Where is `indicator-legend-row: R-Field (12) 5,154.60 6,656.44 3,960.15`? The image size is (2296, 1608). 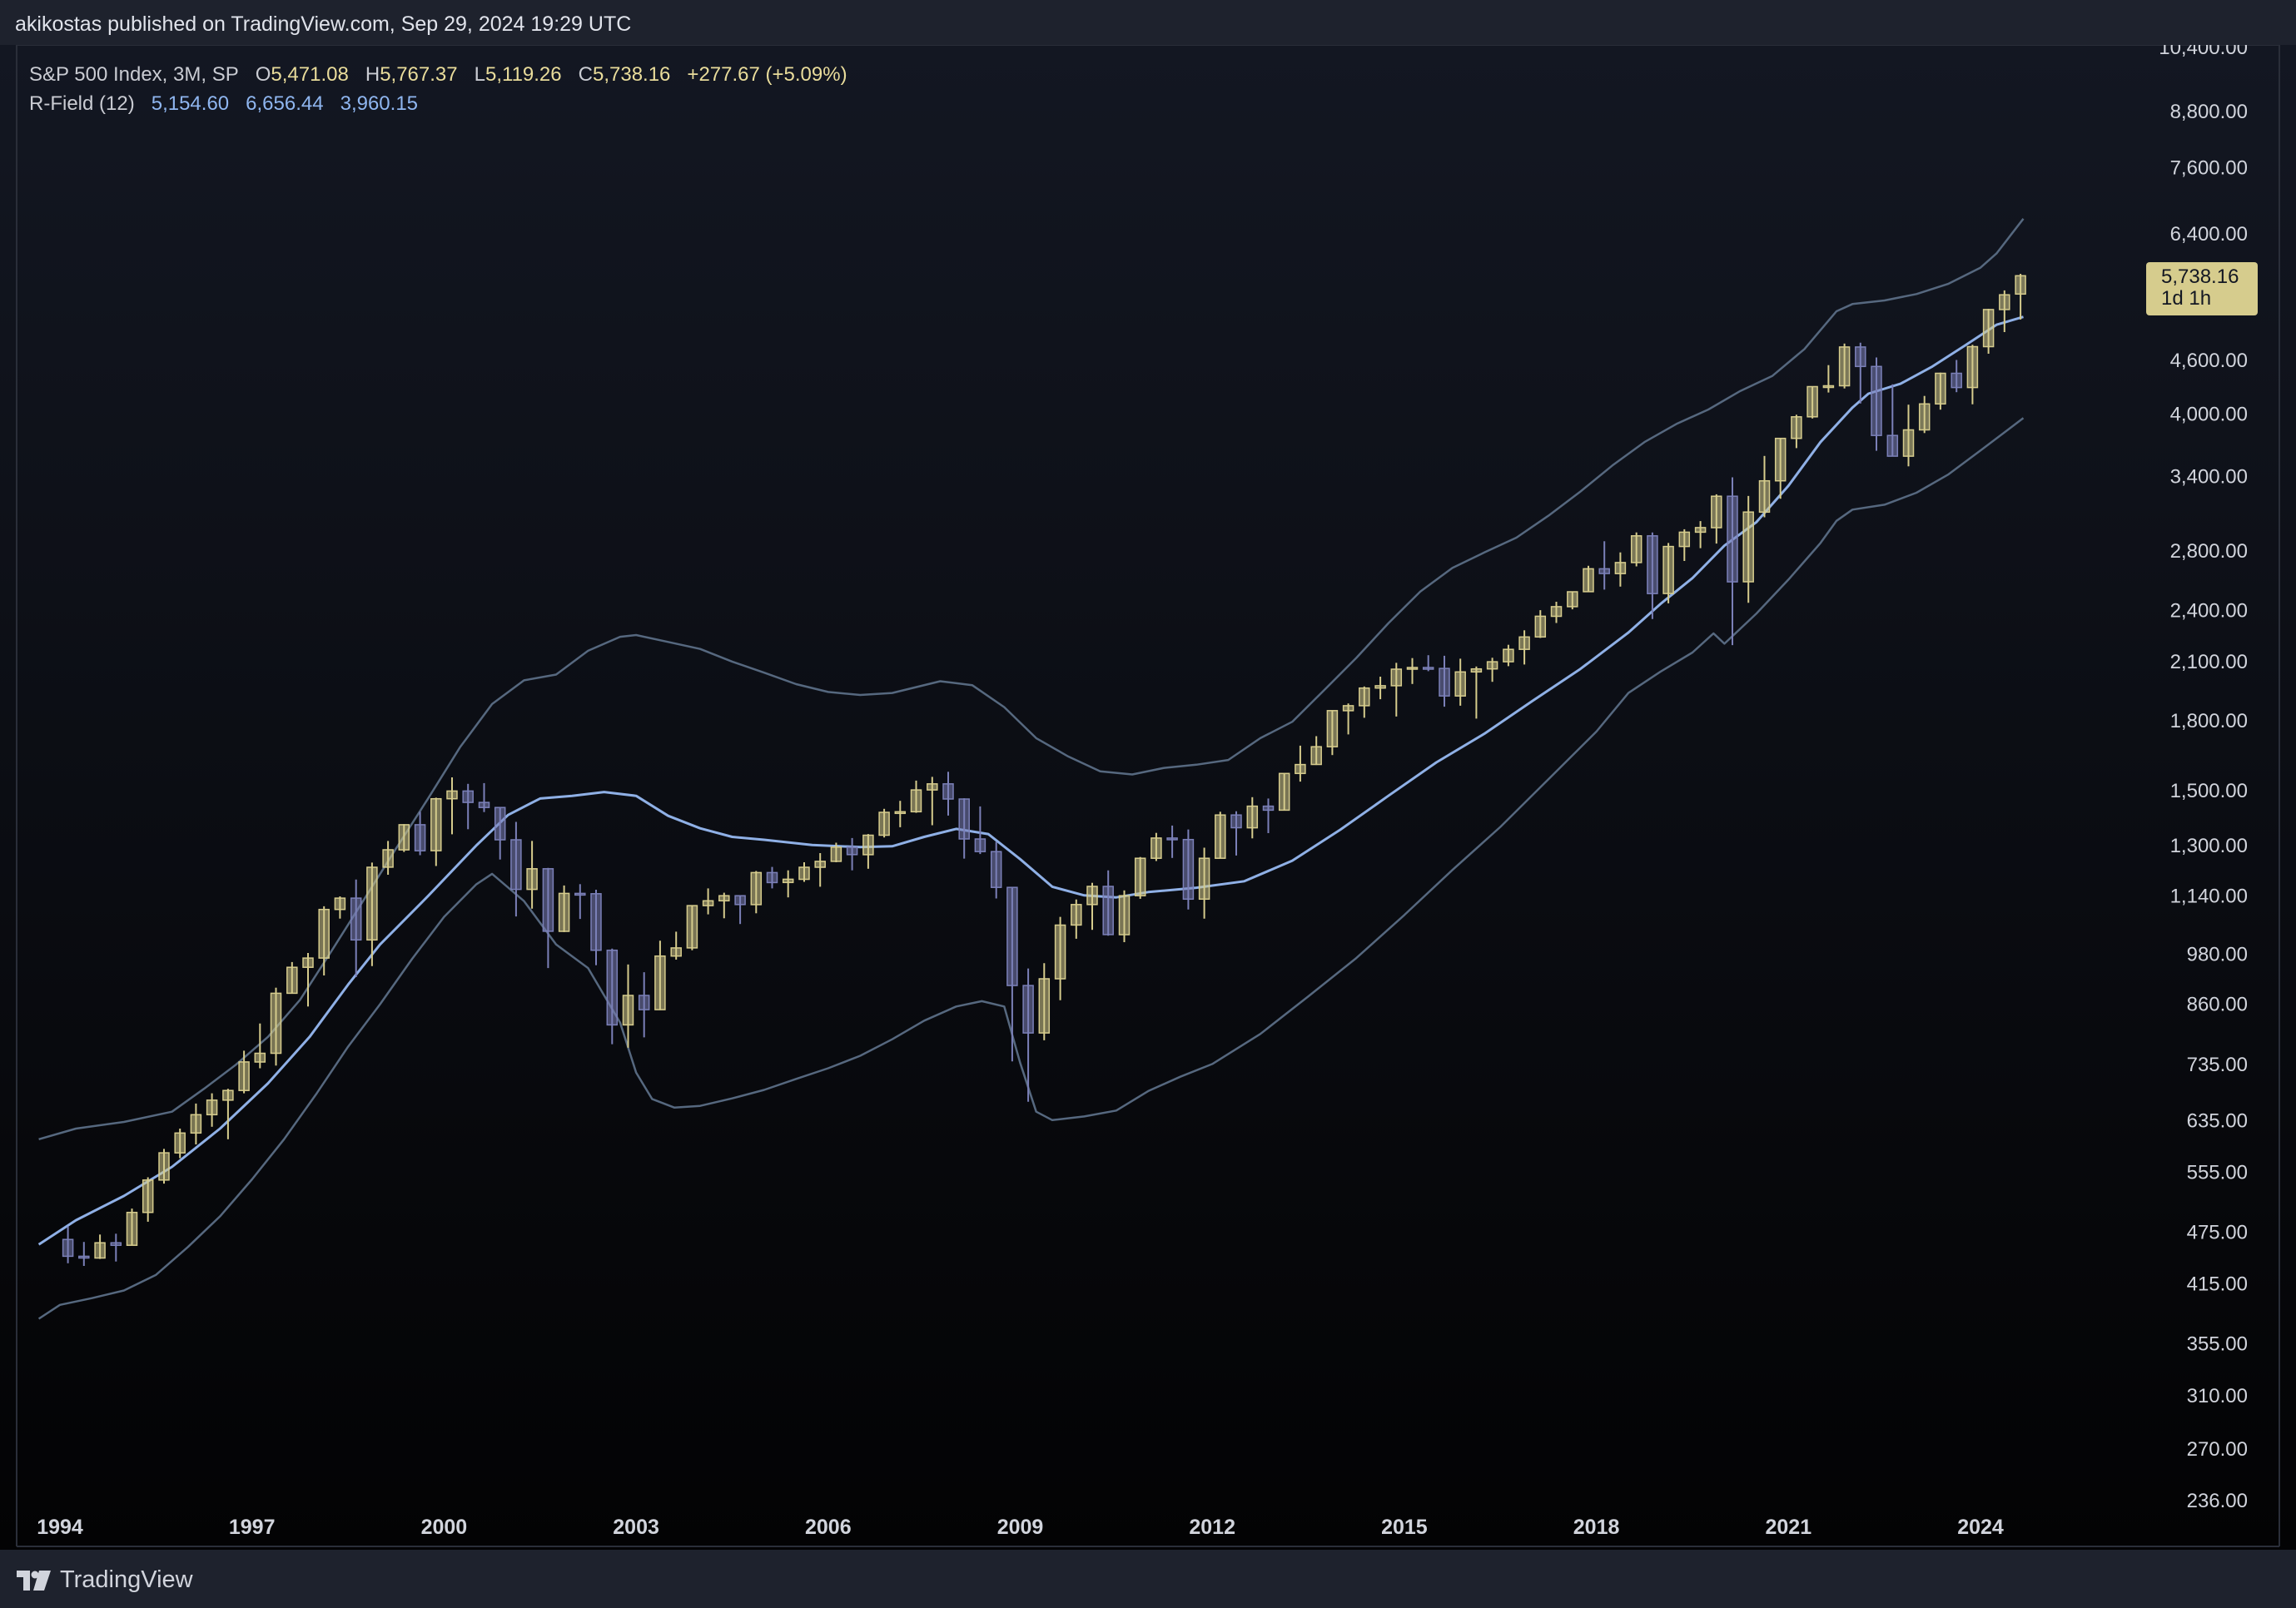 indicator-legend-row: R-Field (12) 5,154.60 6,656.44 3,960.15 is located at coordinates (438, 103).